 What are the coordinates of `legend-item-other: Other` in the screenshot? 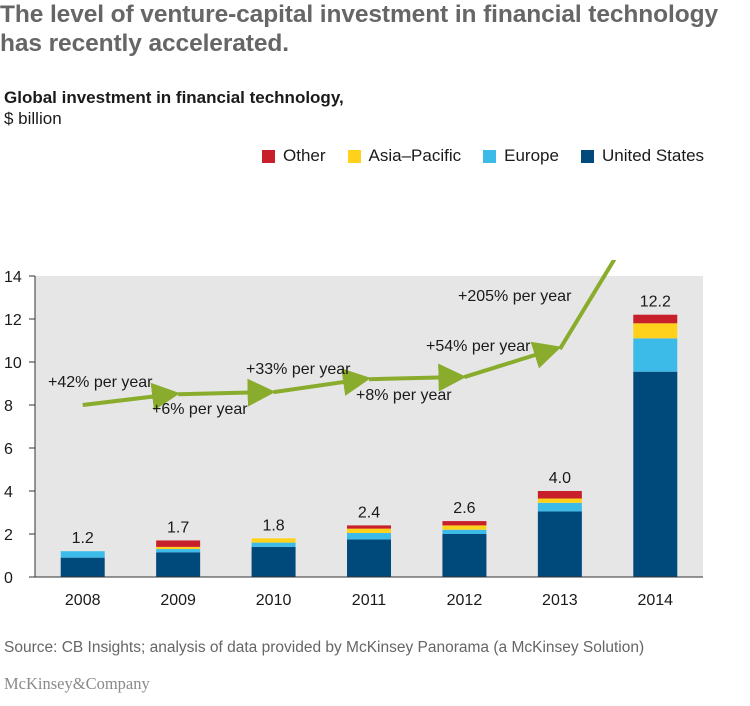 It's located at (294, 156).